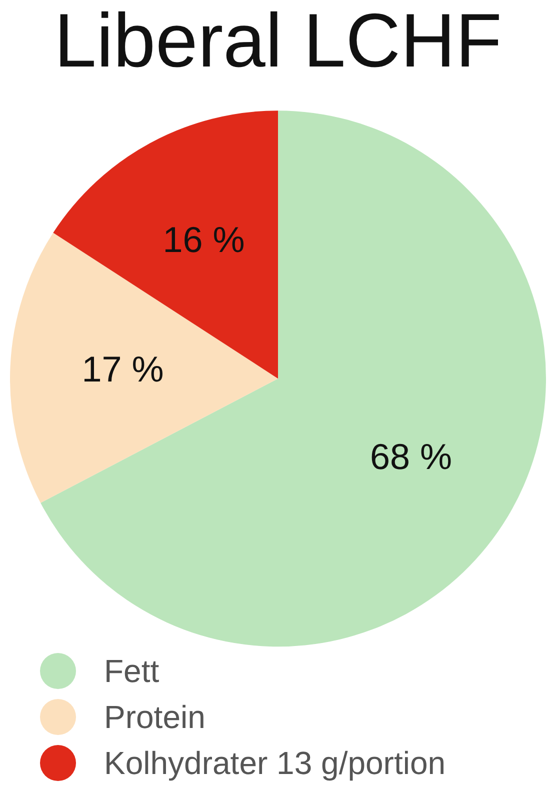  Describe the element at coordinates (155, 717) in the screenshot. I see `legend-label: Protein` at that location.